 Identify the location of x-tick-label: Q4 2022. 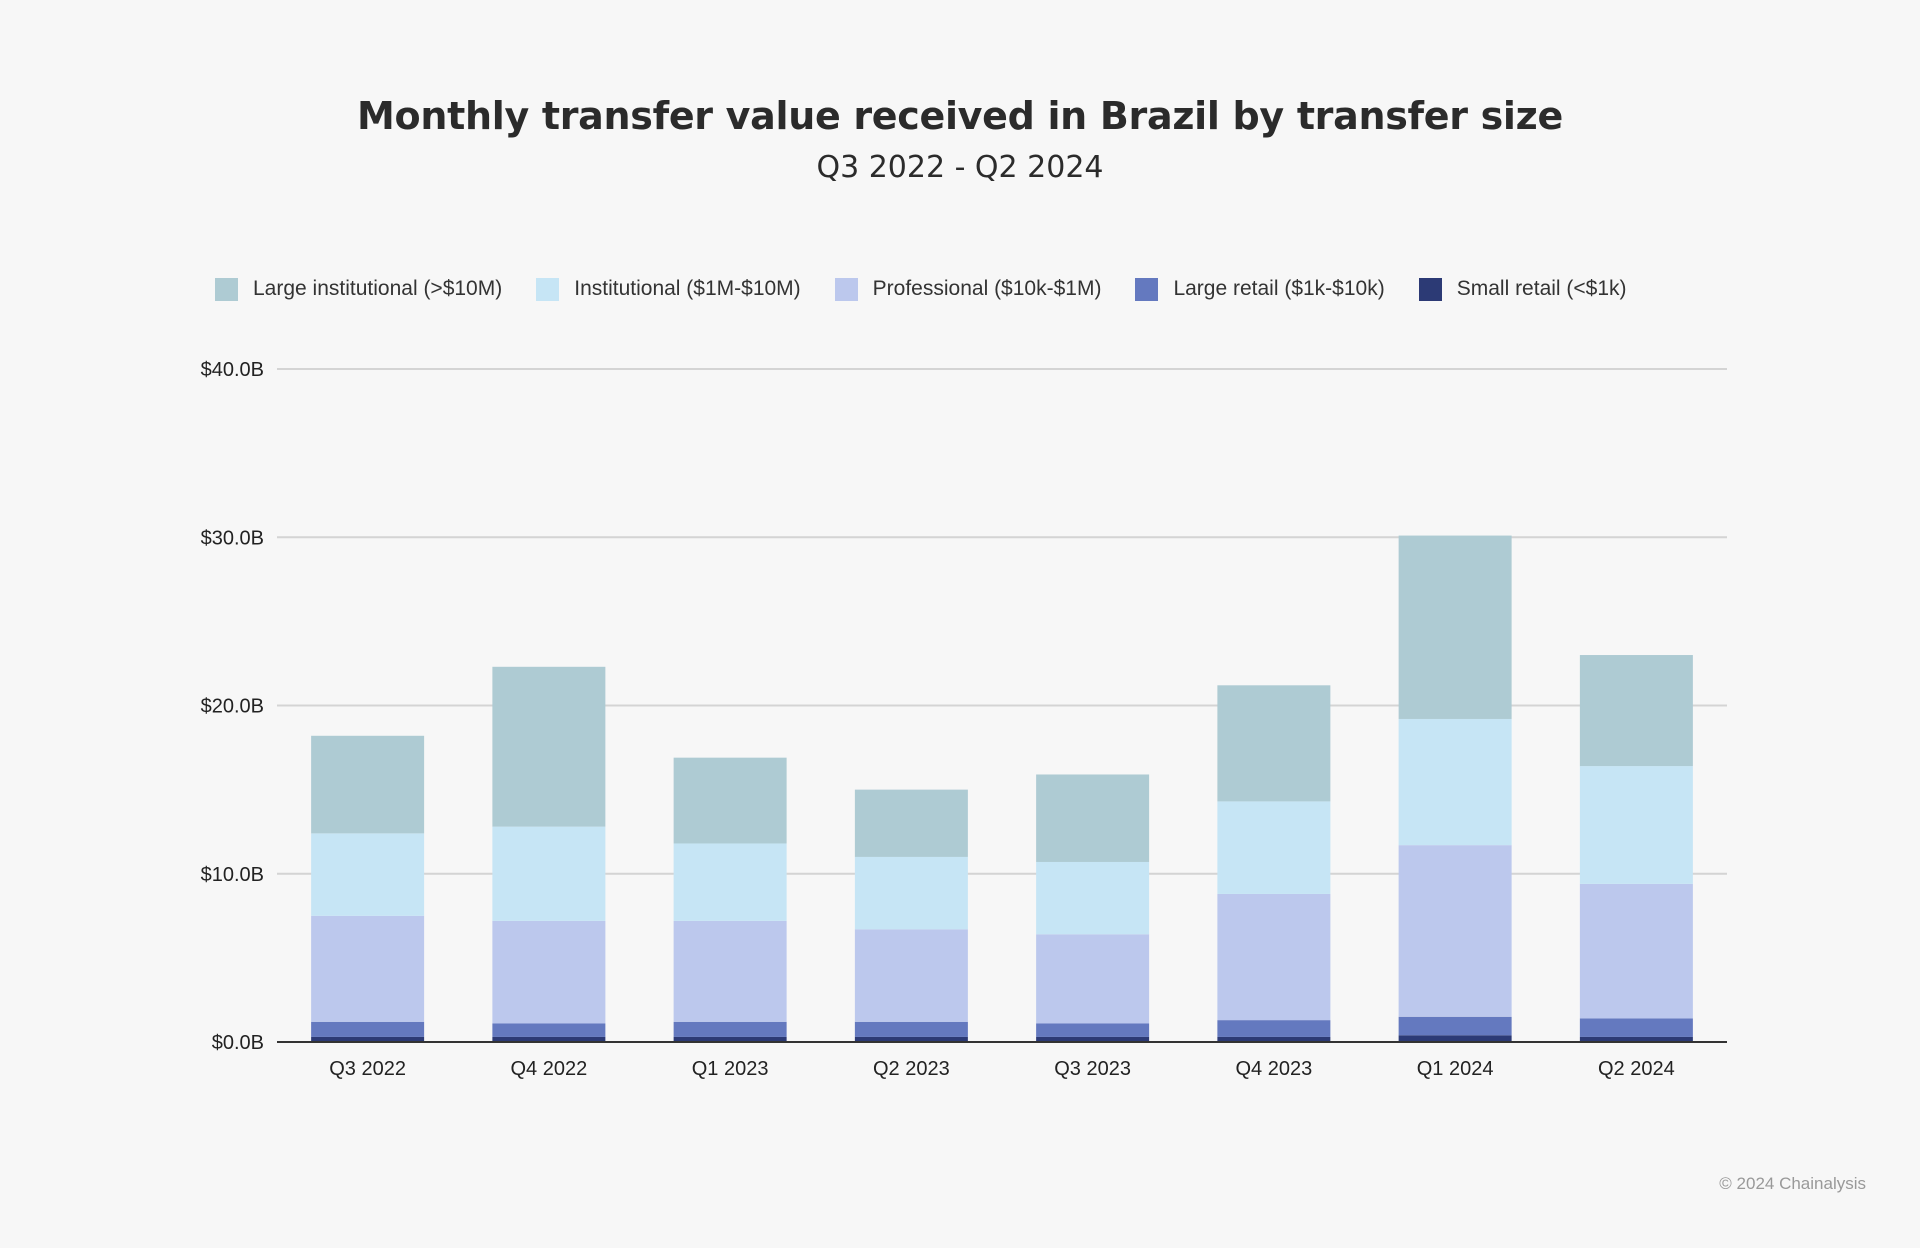
(549, 1069).